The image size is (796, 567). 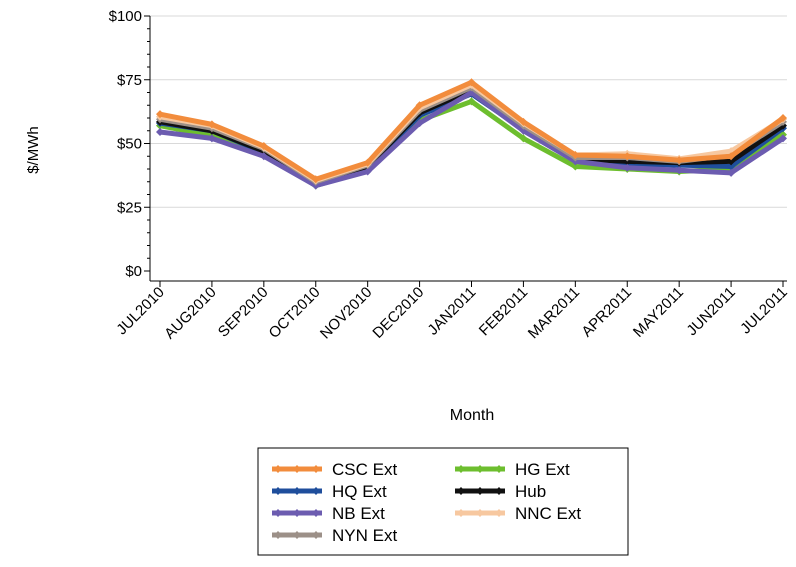 I want to click on y-tick-label: $25, so click(x=129, y=207).